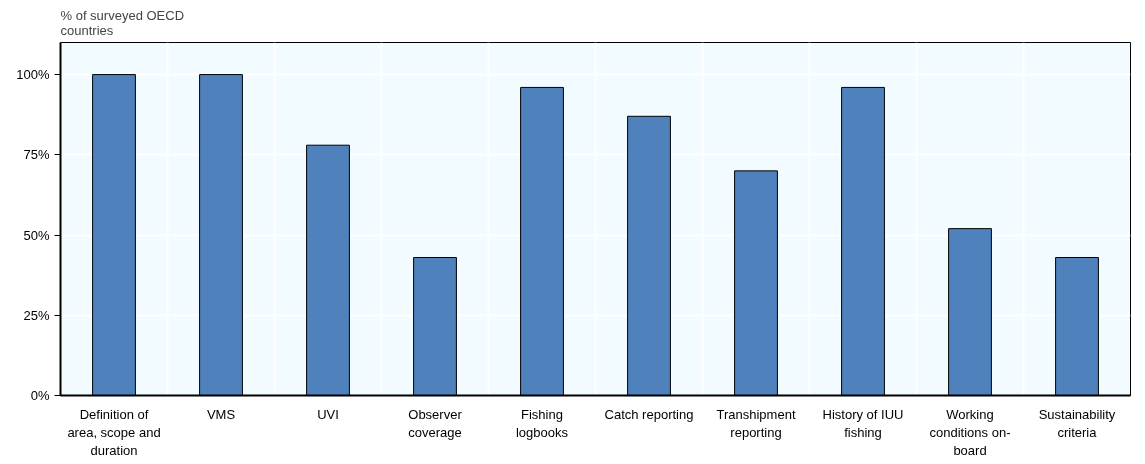 This screenshot has height=464, width=1145. What do you see at coordinates (33, 75) in the screenshot?
I see `y-tick-label: 100%` at bounding box center [33, 75].